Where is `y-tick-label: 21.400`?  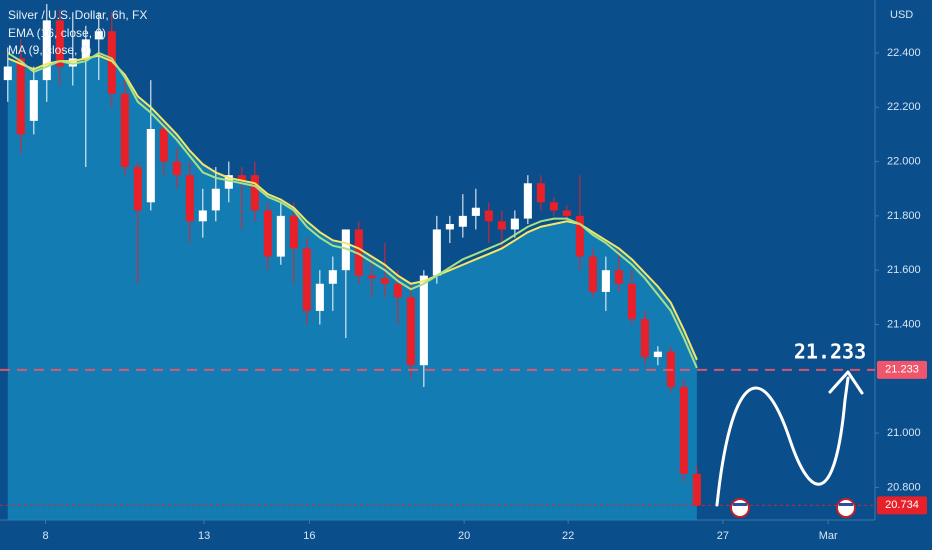
y-tick-label: 21.400 is located at coordinates (904, 324).